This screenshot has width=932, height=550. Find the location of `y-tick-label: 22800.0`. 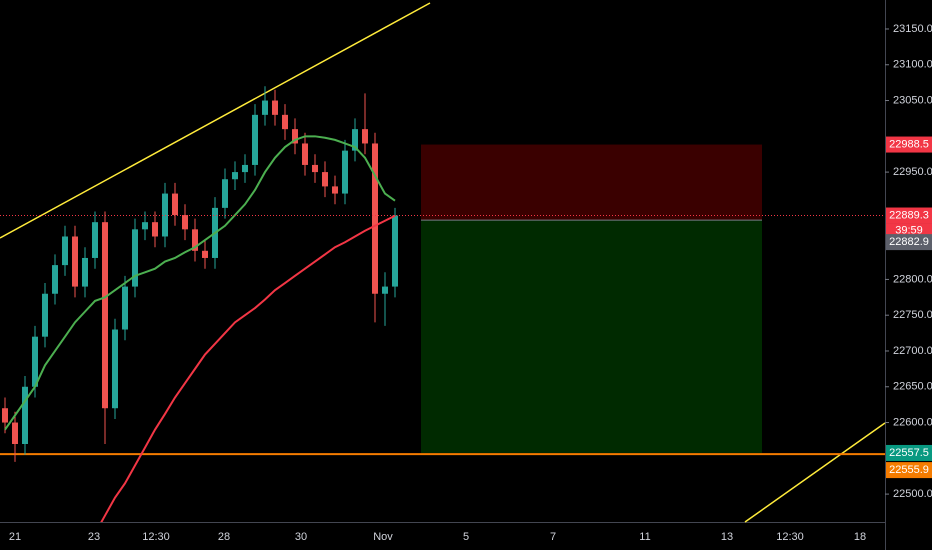

y-tick-label: 22800.0 is located at coordinates (912, 279).